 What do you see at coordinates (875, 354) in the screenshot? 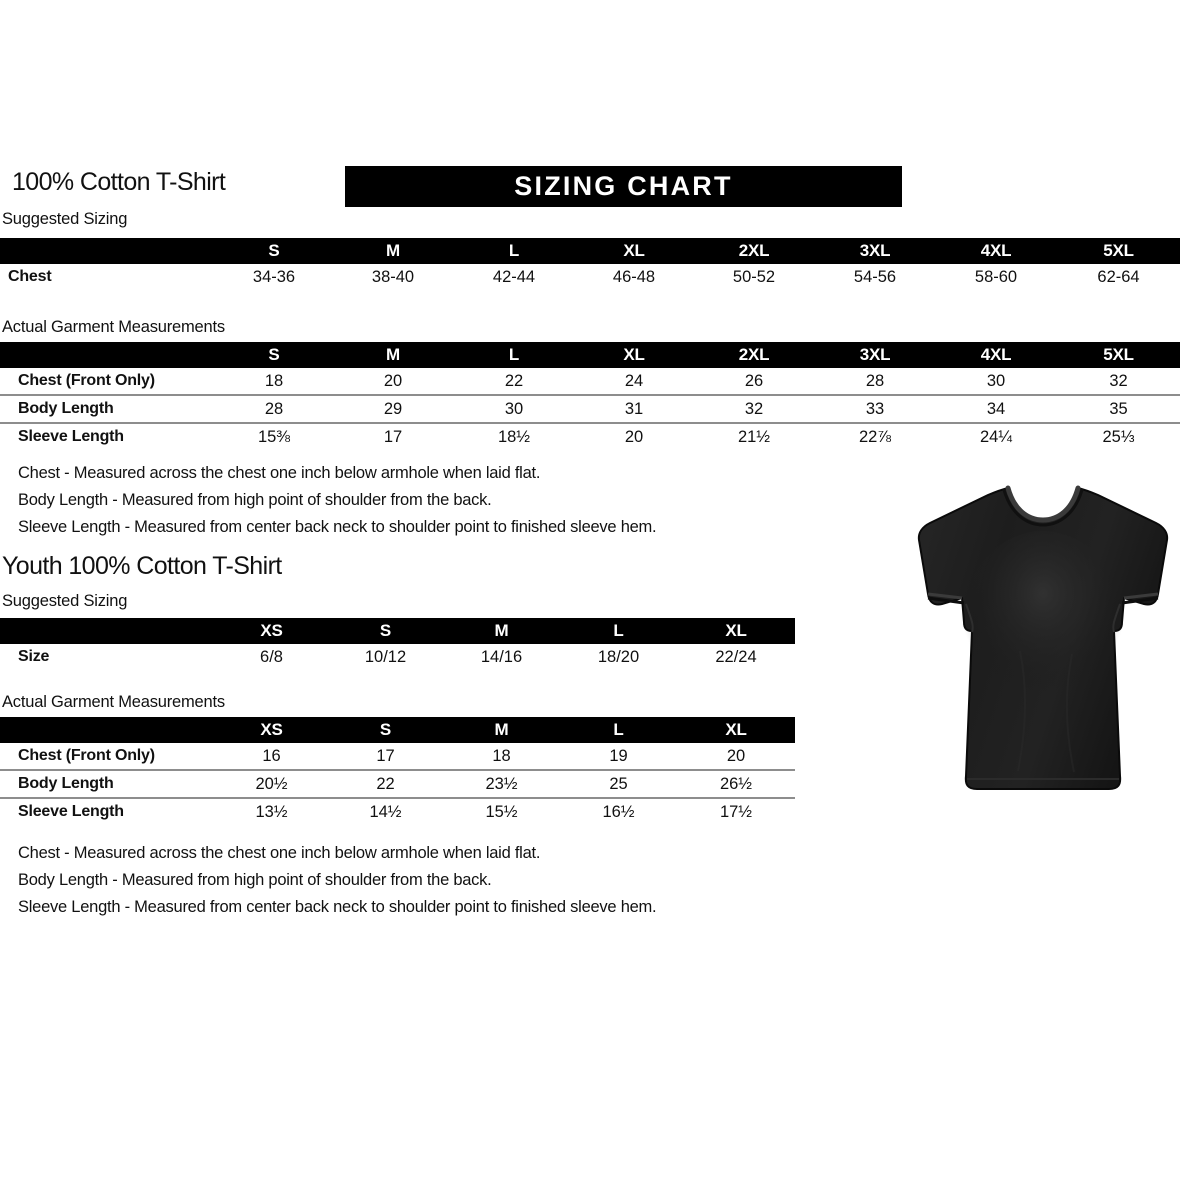
I see `col-head-3xl: 3XL` at bounding box center [875, 354].